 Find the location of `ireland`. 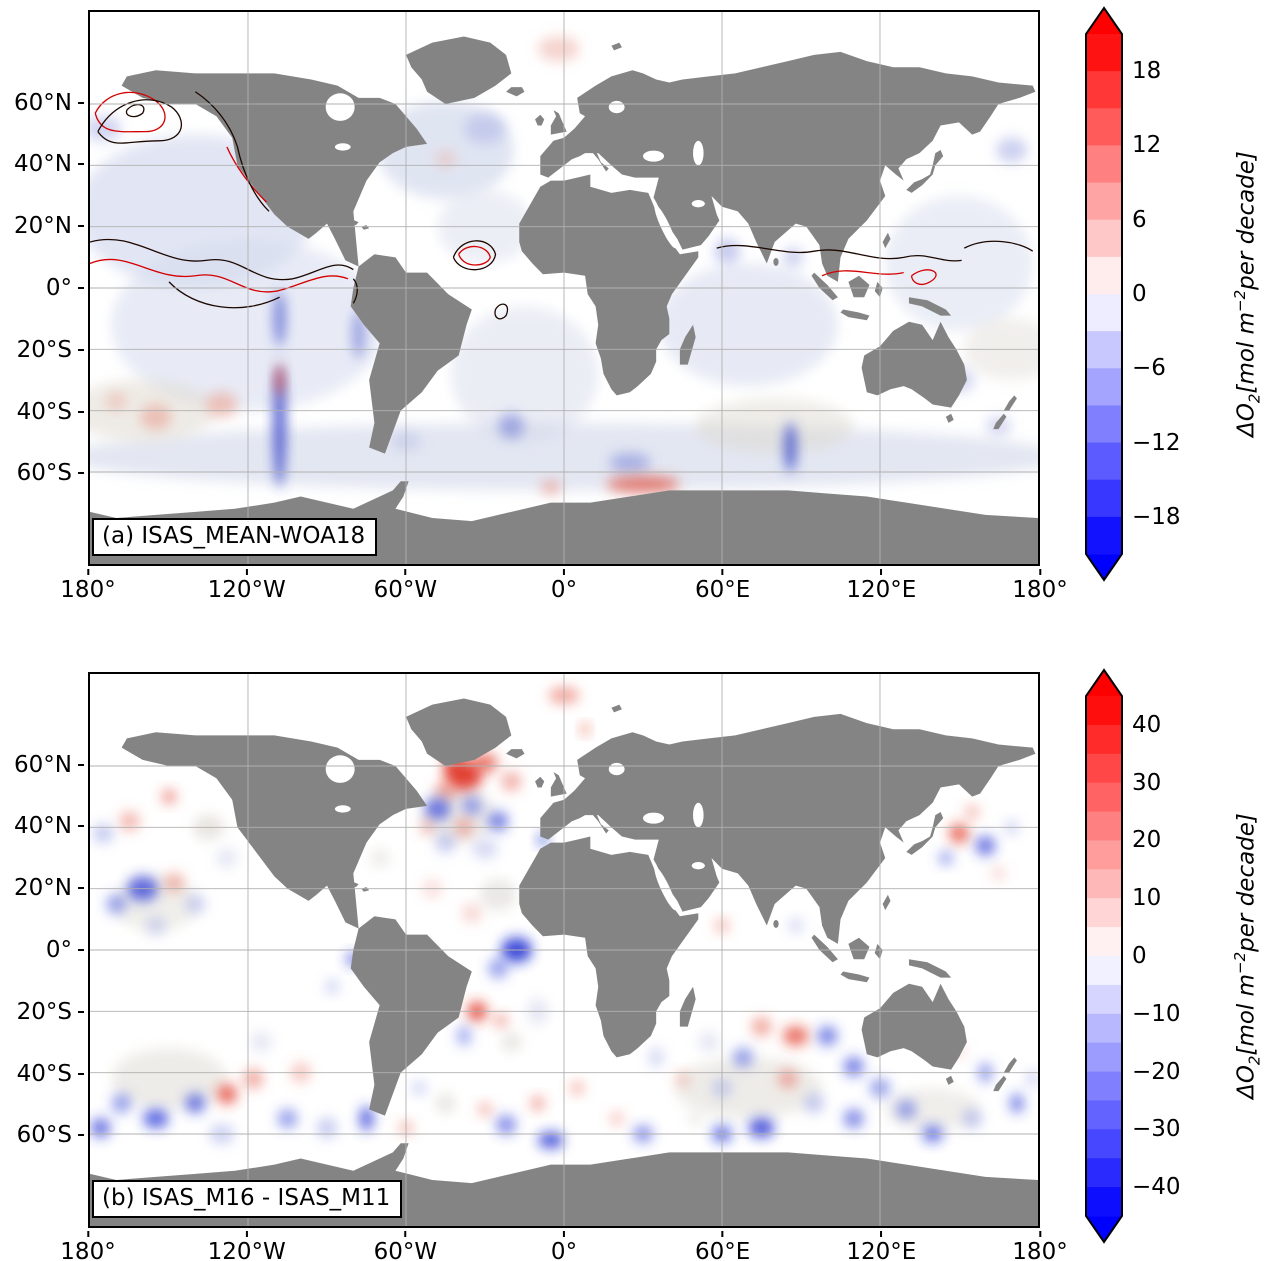

ireland is located at coordinates (540, 120).